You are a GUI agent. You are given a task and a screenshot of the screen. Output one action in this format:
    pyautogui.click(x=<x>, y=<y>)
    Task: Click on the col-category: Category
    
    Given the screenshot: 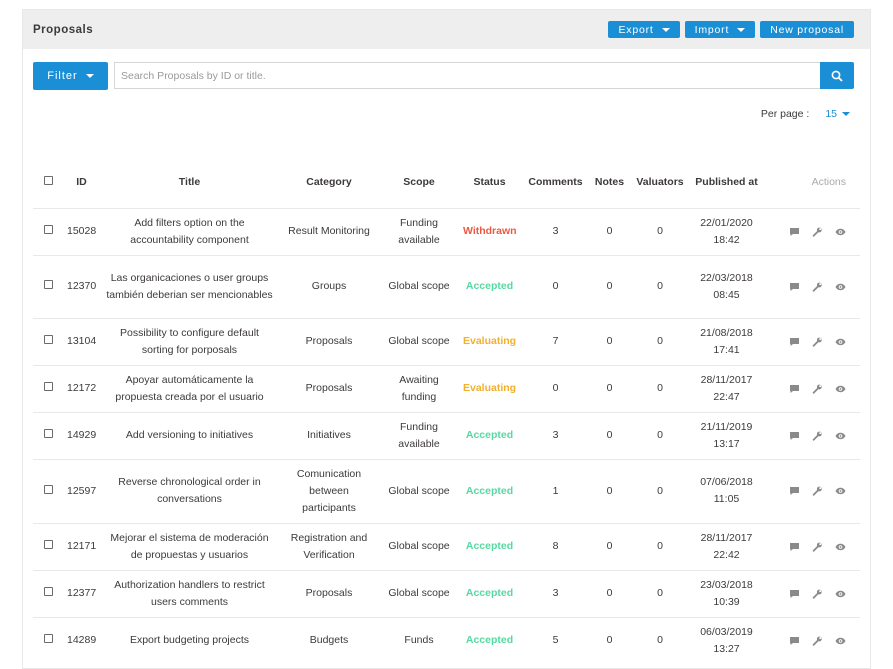 What is the action you would take?
    pyautogui.click(x=329, y=181)
    